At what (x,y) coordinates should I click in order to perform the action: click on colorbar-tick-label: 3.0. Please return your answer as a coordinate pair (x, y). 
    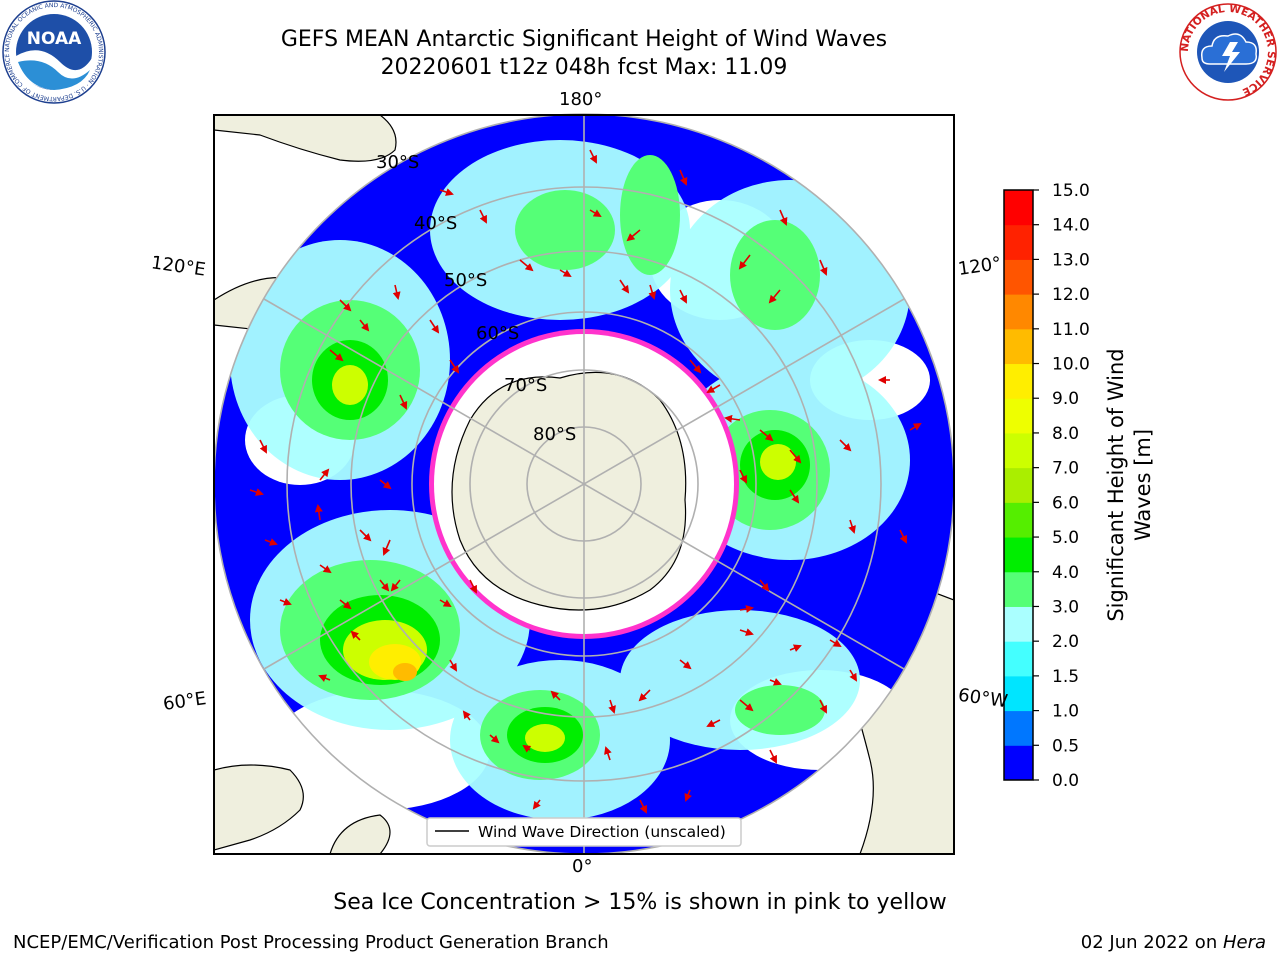
    Looking at the image, I should click on (1065, 607).